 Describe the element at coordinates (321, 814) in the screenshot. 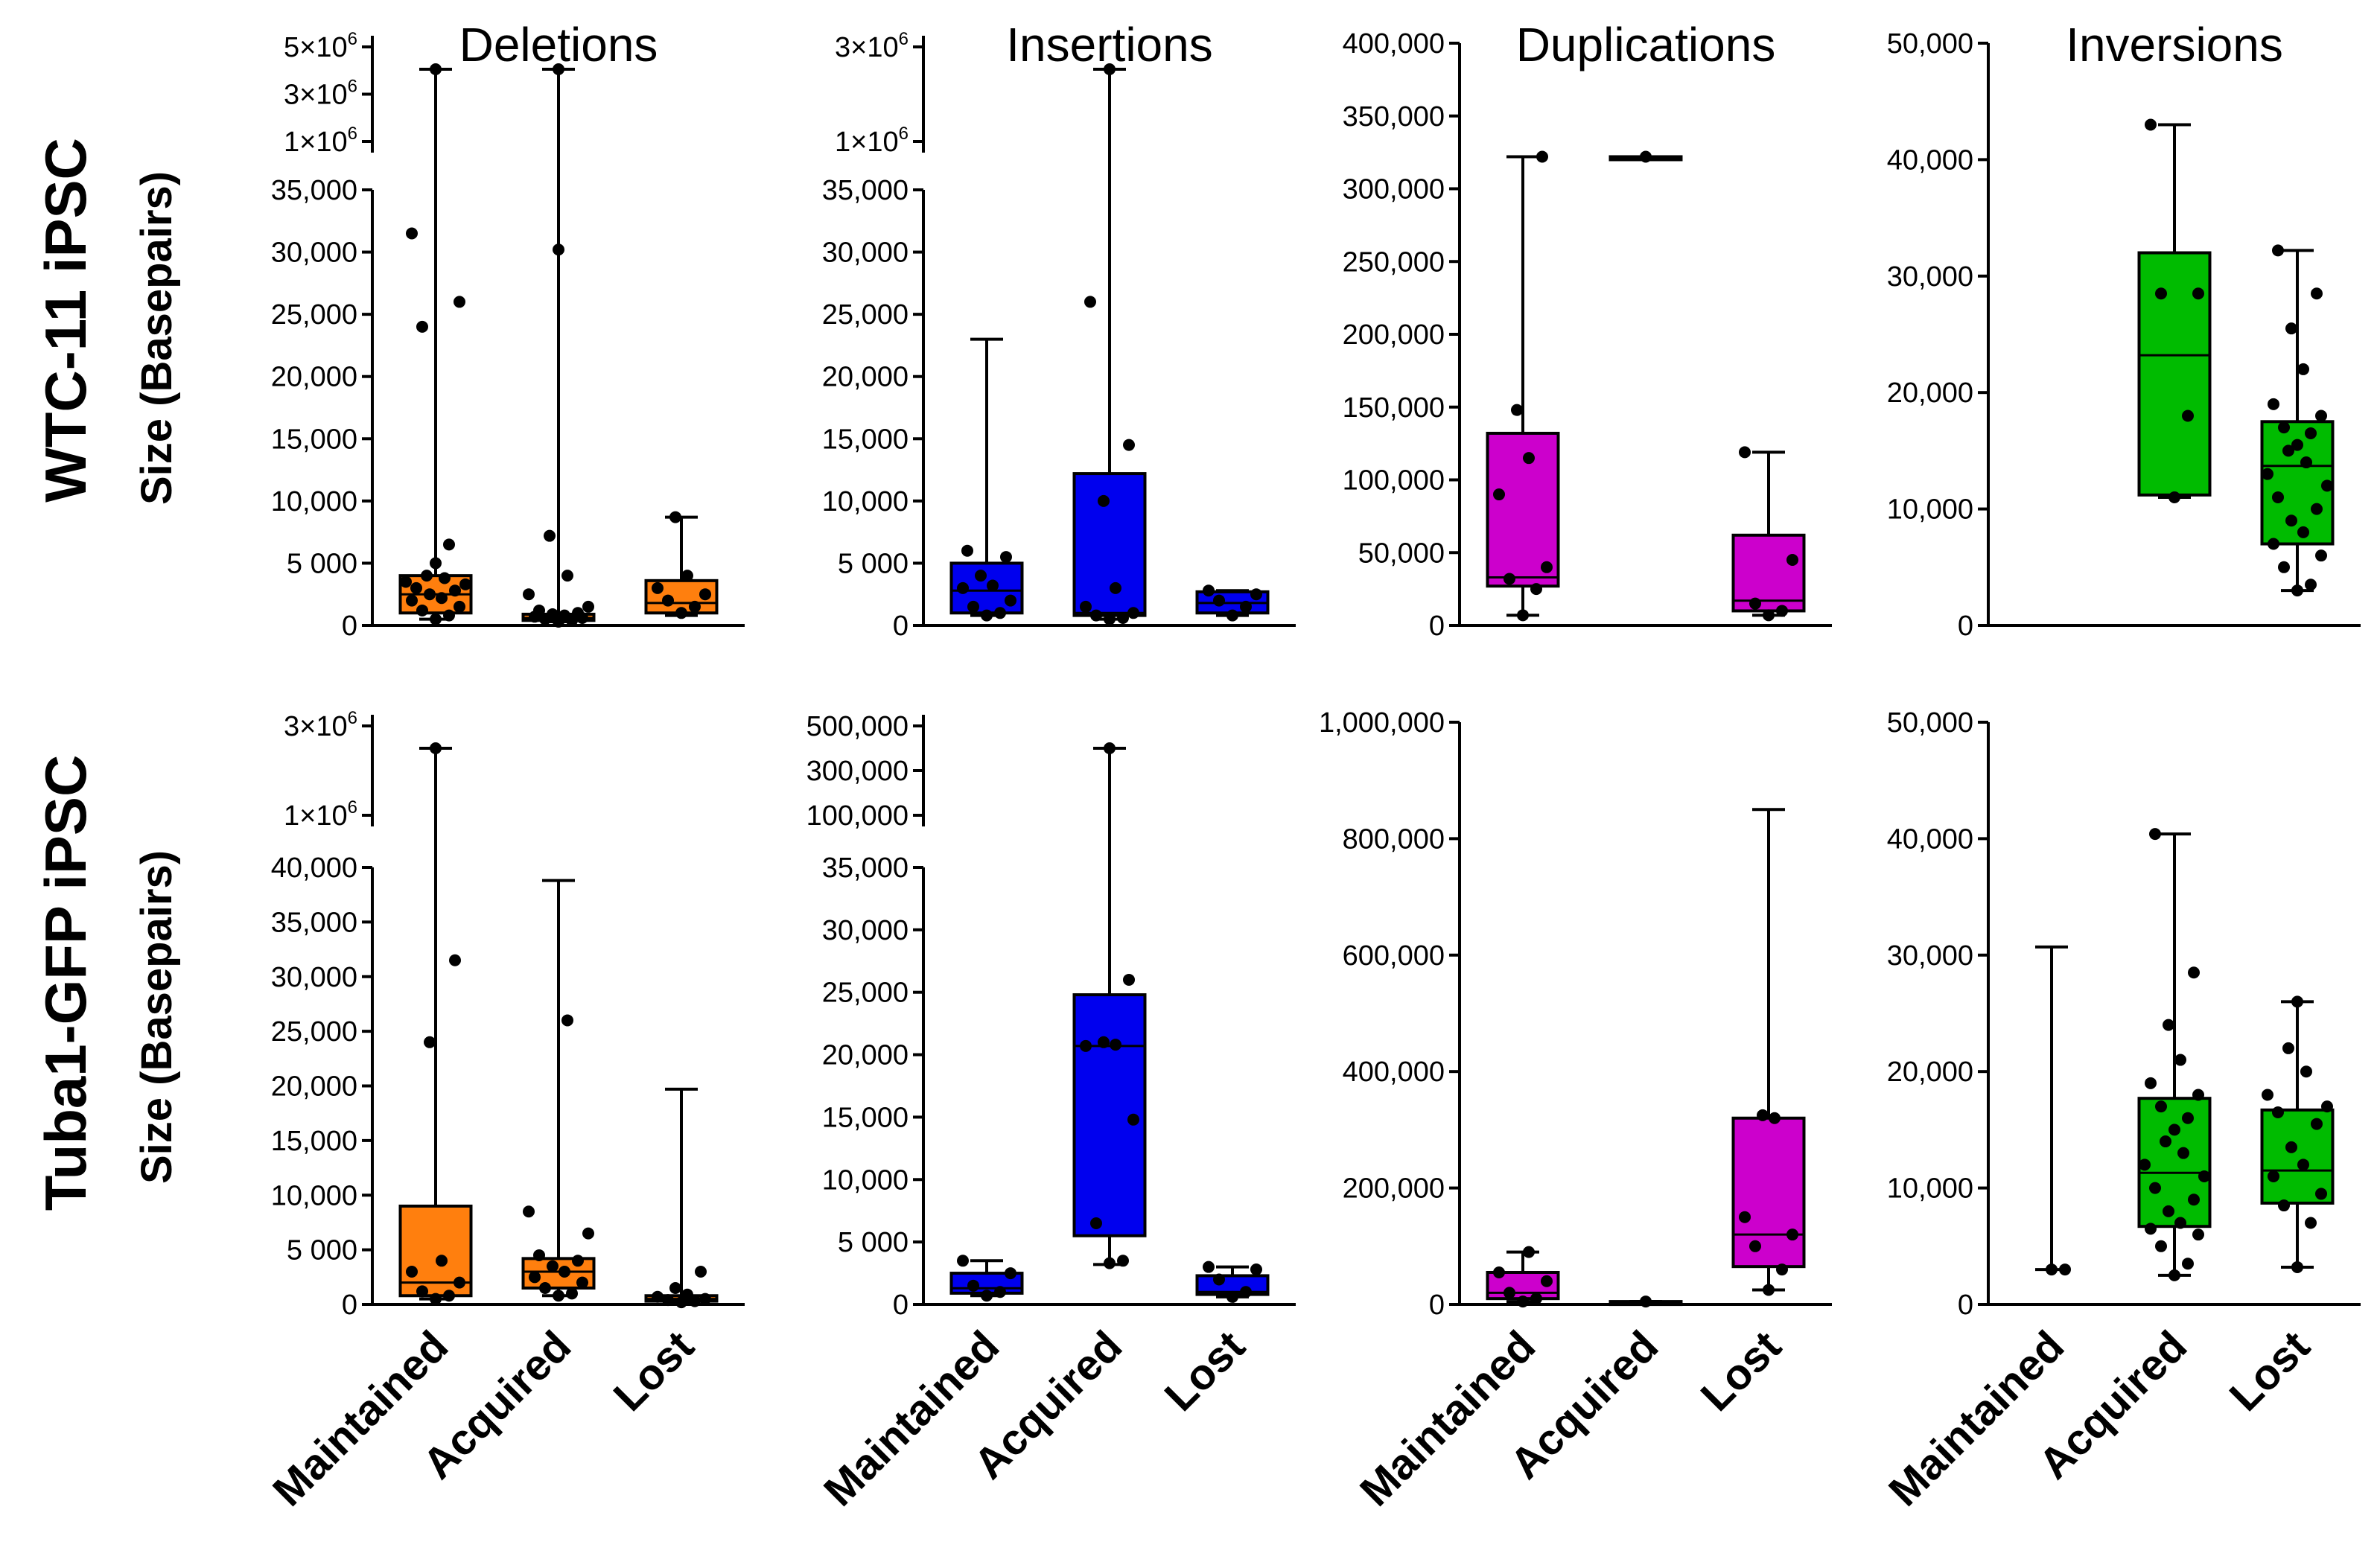

I see `y-tick-label-upper: 1×10⁶` at that location.